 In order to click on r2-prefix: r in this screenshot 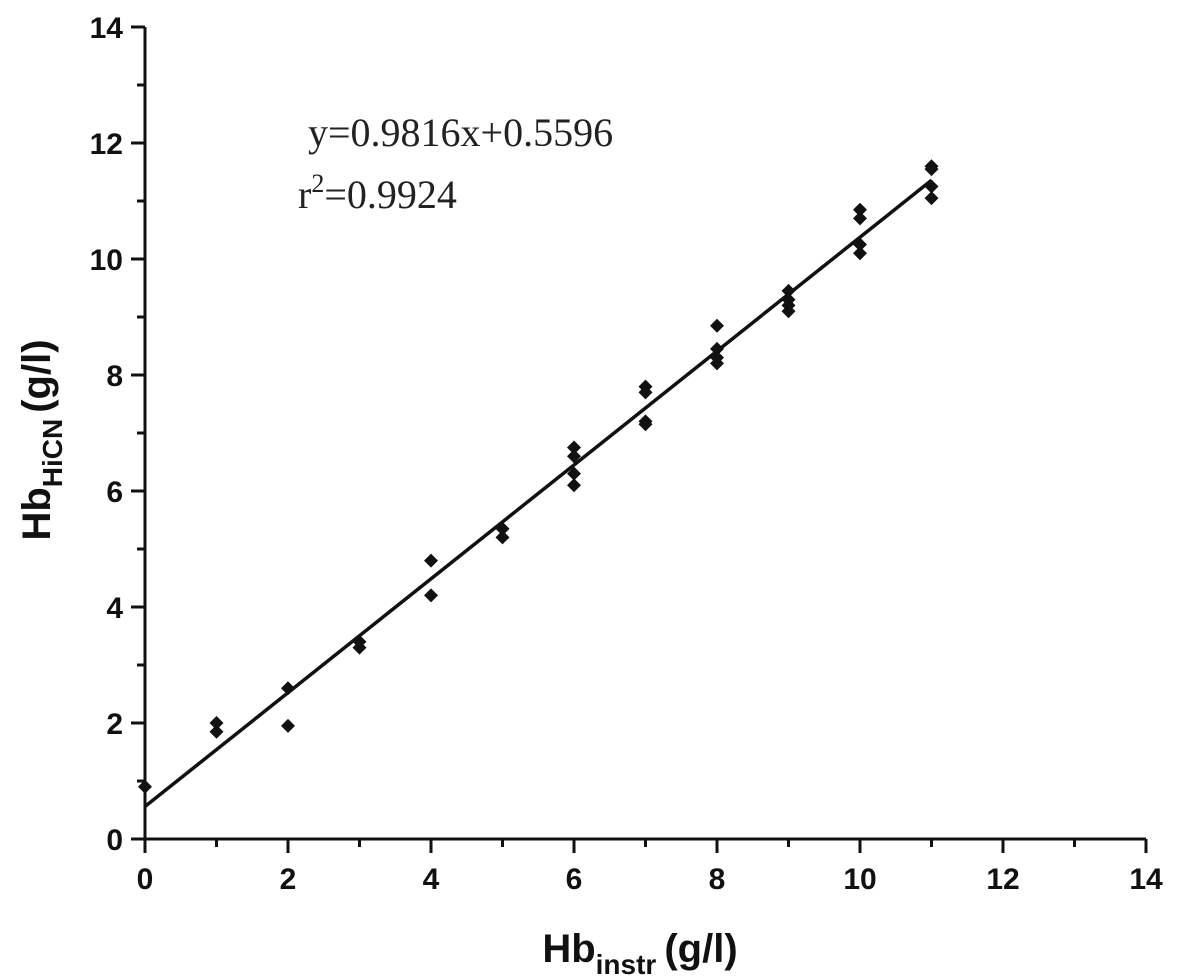, I will do `click(304, 194)`.